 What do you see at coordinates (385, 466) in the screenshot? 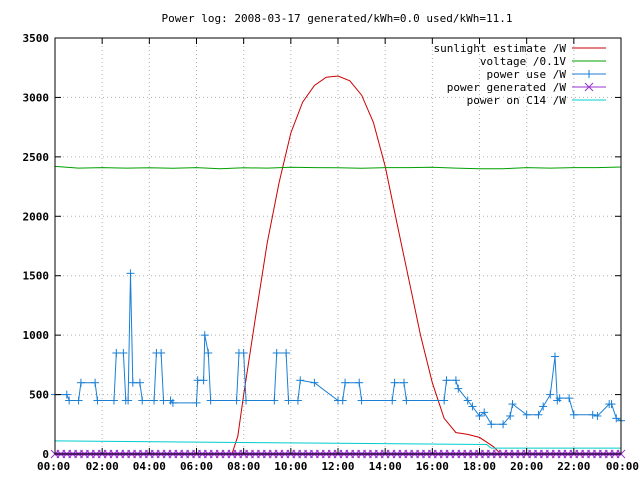
I see `x-tick-label: 14:00` at bounding box center [385, 466].